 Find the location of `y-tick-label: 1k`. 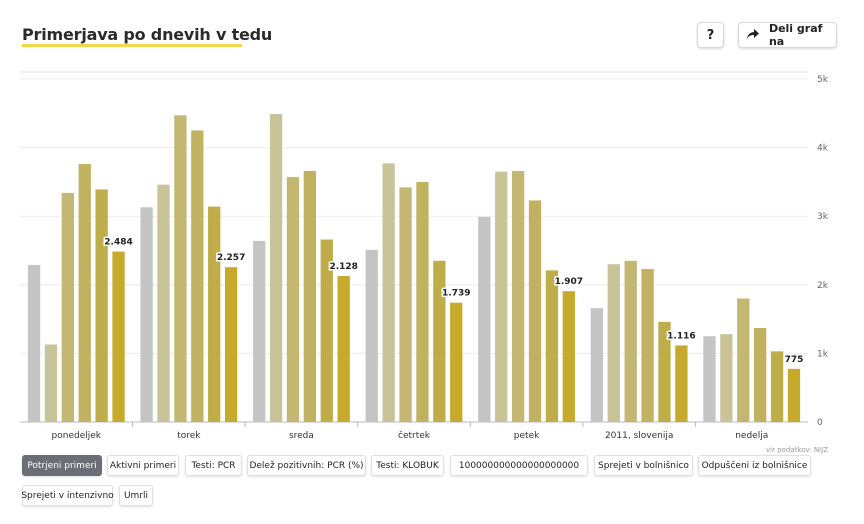

y-tick-label: 1k is located at coordinates (823, 354).